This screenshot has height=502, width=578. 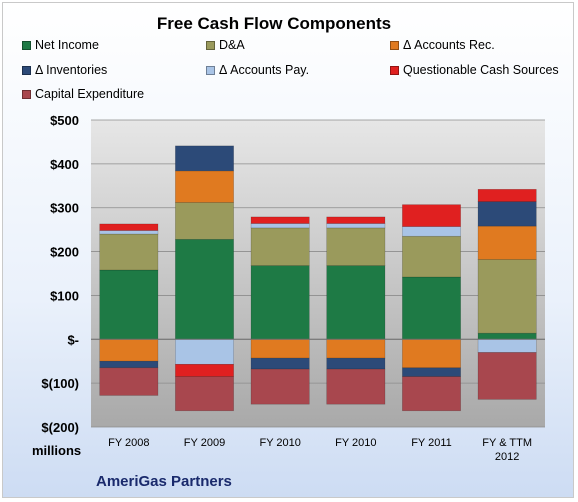 I want to click on y-tick-label: $500, so click(x=64, y=120).